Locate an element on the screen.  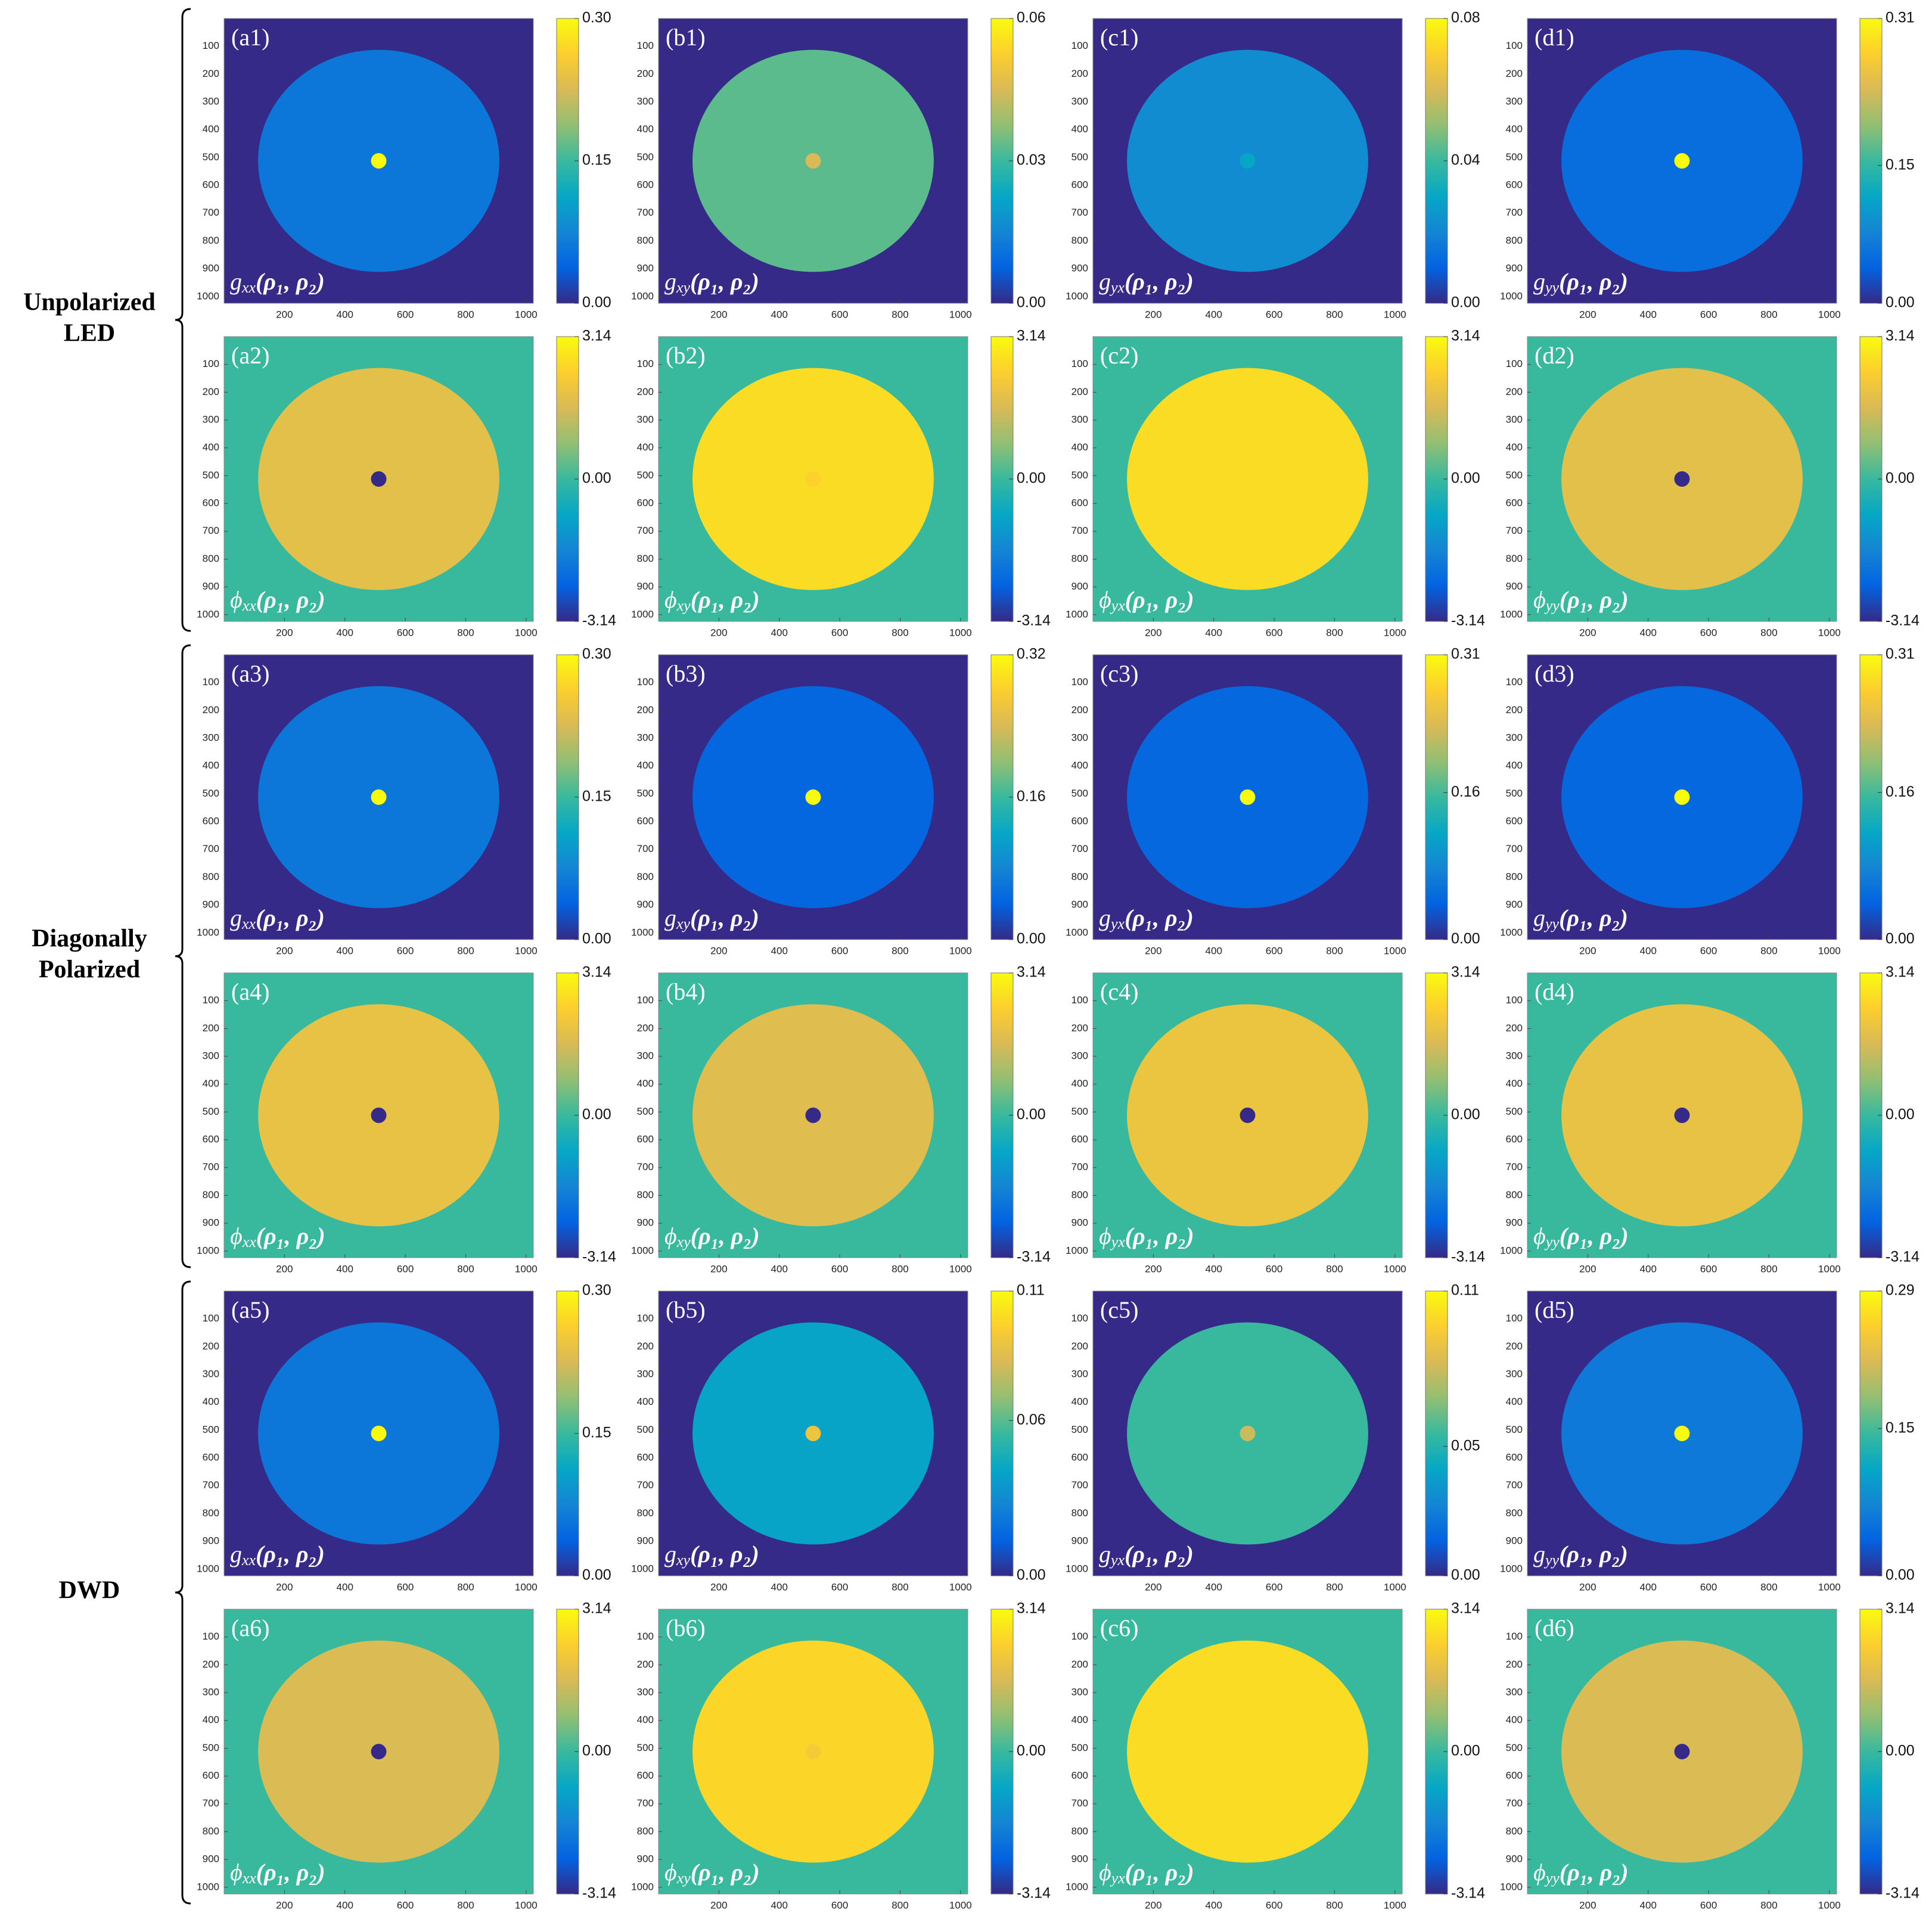
x-tick-label: 600 is located at coordinates (405, 1905).